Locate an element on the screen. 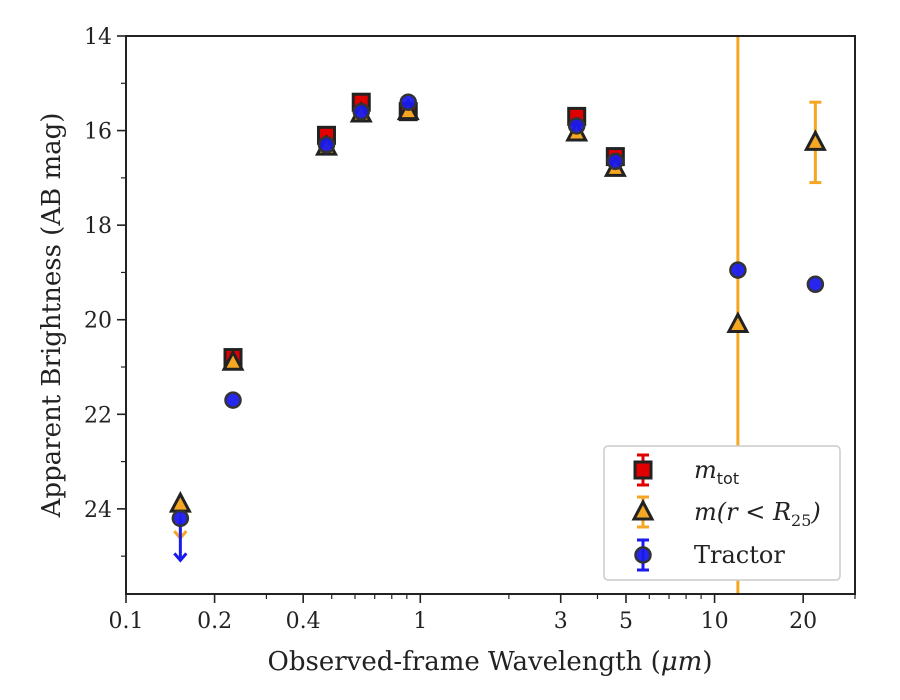 This screenshot has height=700, width=900. legend-box is located at coordinates (722, 513).